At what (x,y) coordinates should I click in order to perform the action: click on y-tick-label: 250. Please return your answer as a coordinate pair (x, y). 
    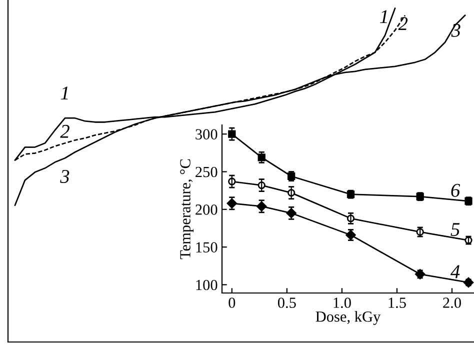
    Looking at the image, I should click on (207, 172).